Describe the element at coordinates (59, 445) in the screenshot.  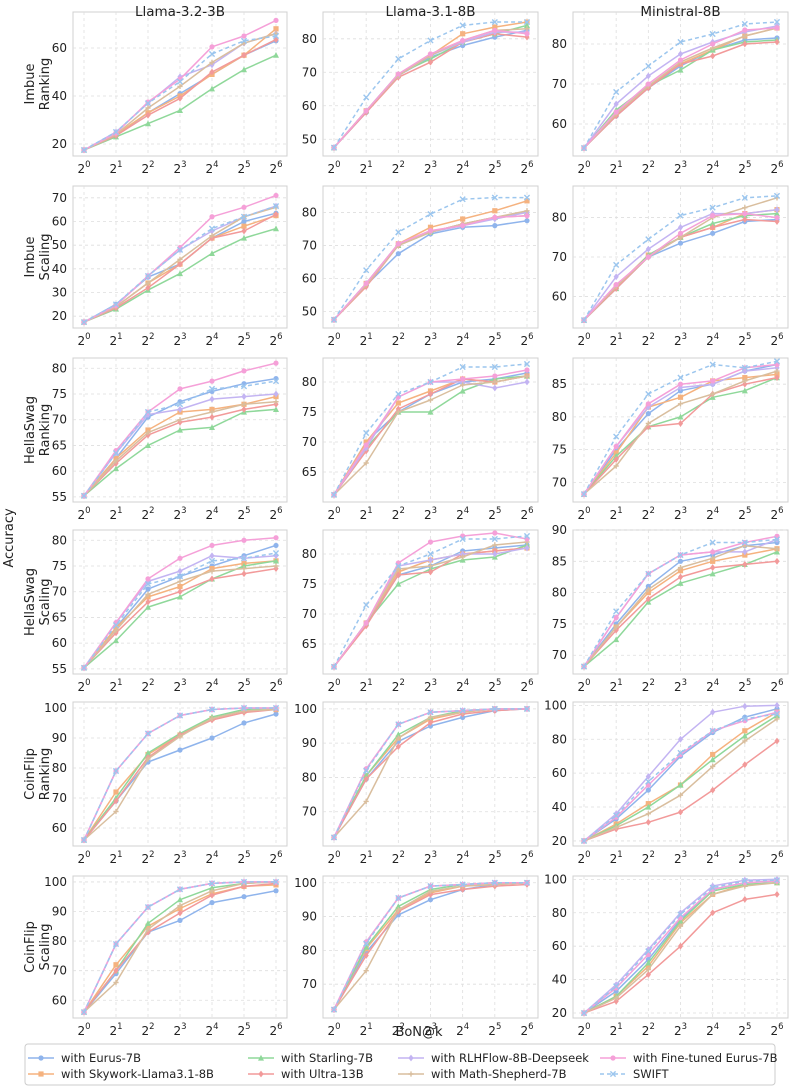
I see `y-tick-label: 65` at that location.